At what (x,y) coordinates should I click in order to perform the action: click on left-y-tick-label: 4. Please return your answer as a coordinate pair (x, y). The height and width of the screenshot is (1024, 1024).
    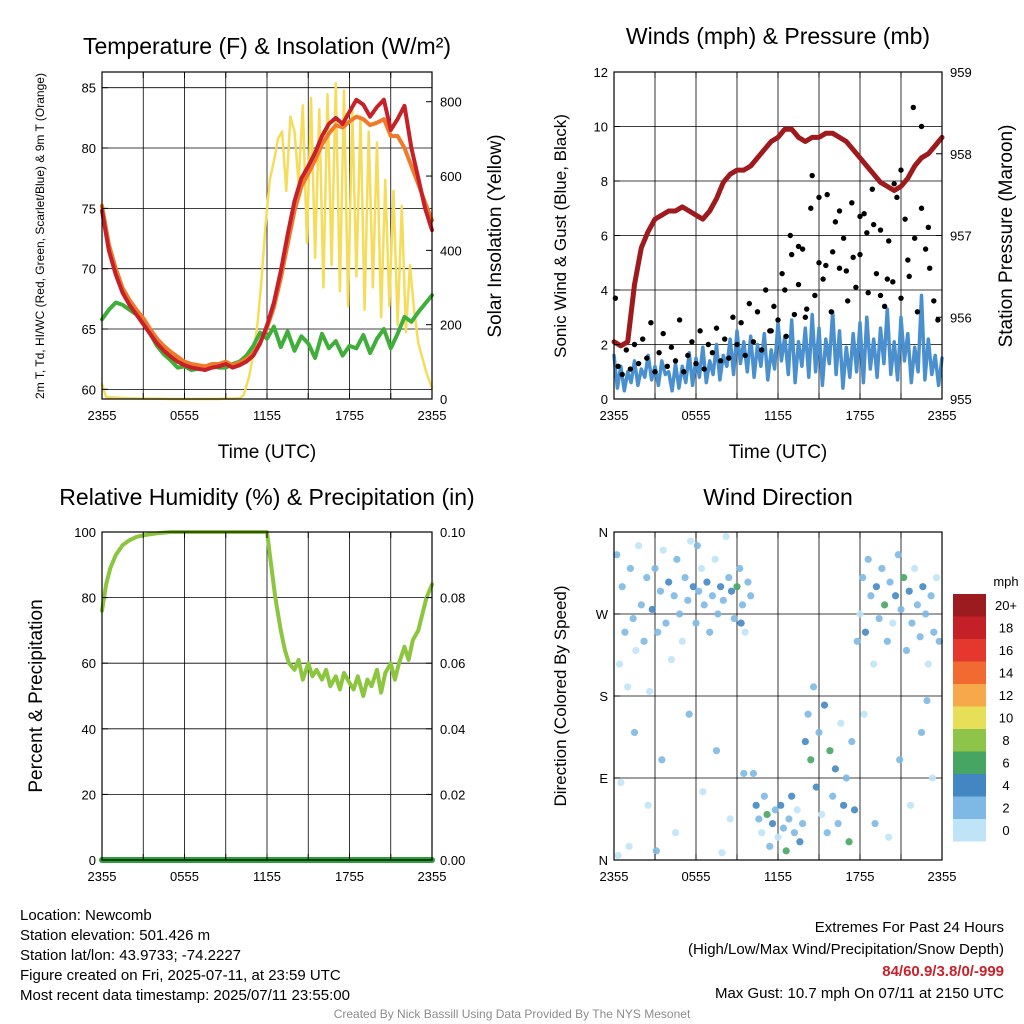
    Looking at the image, I should click on (604, 290).